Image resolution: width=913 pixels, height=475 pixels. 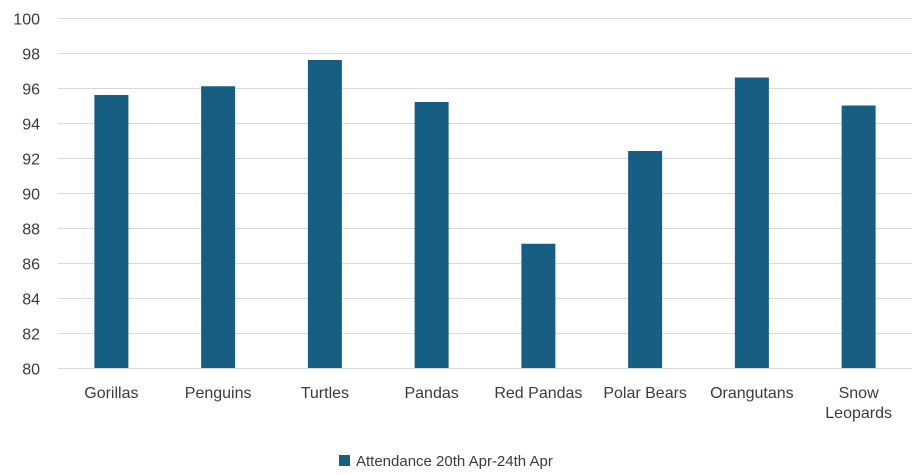 I want to click on x-category-label: Pandas, so click(x=431, y=393).